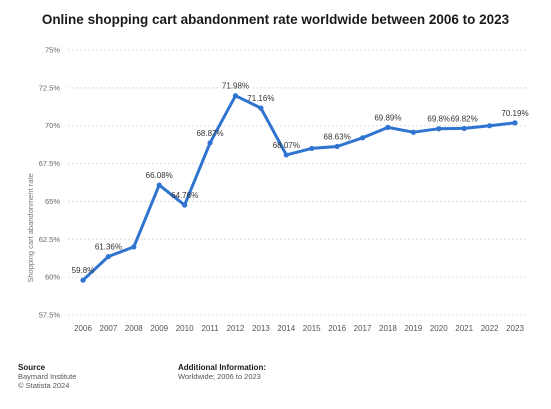  What do you see at coordinates (32, 367) in the screenshot?
I see `source-heading: Source` at bounding box center [32, 367].